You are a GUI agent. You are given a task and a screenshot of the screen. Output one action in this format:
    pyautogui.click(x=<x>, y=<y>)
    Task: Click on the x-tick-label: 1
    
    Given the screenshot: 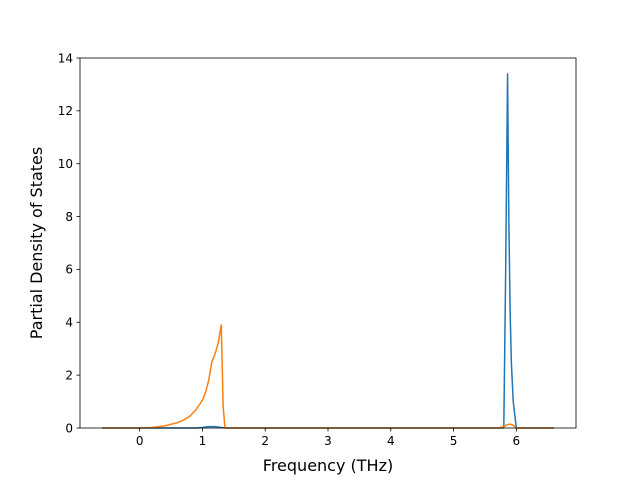 What is the action you would take?
    pyautogui.click(x=203, y=441)
    